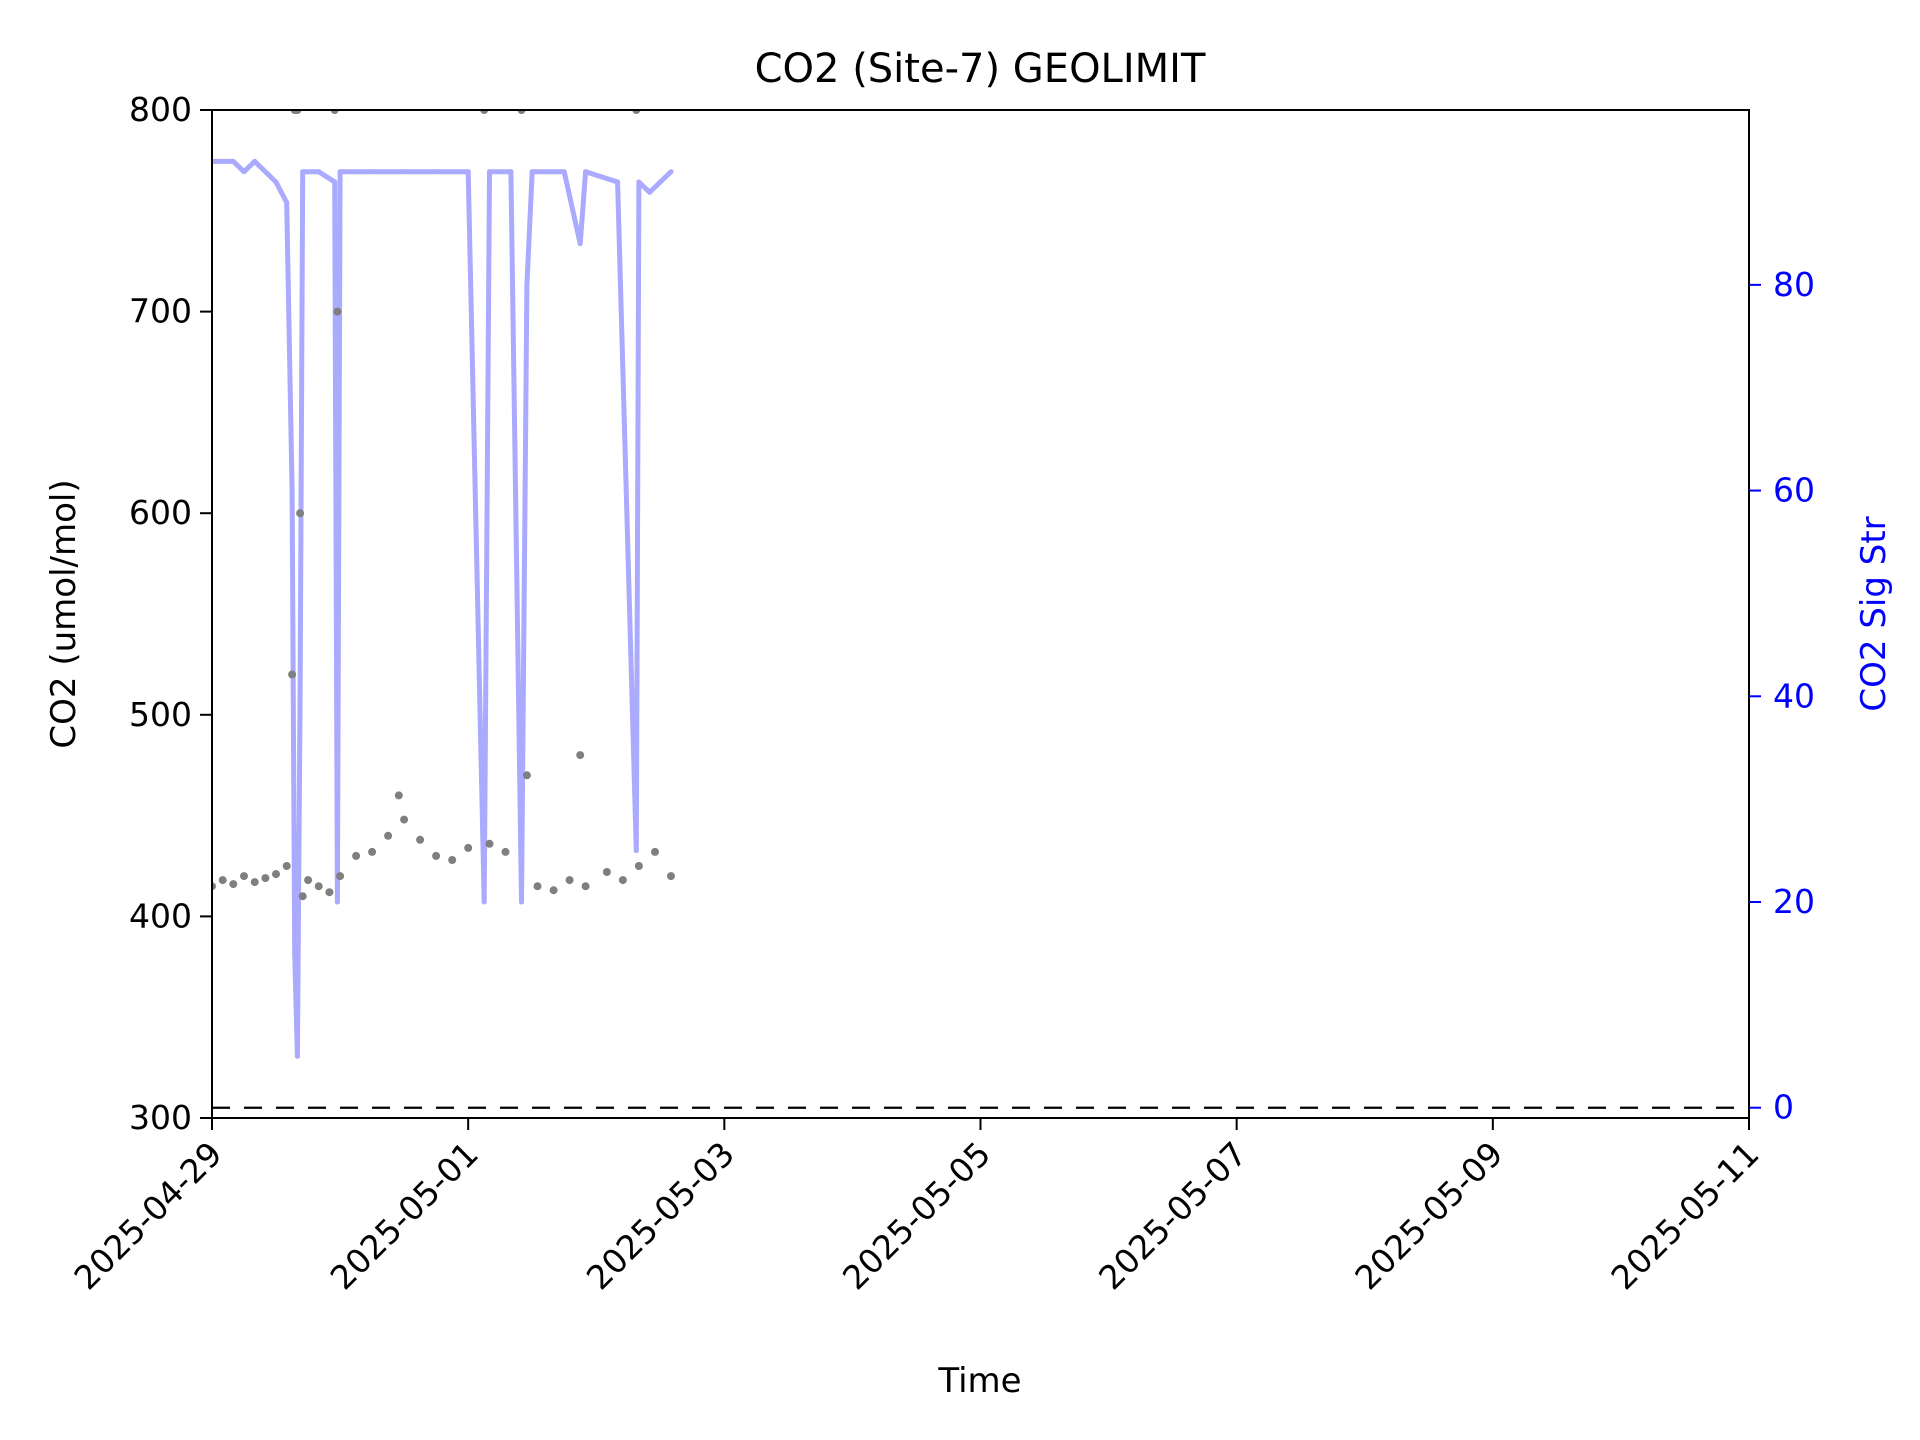 This screenshot has height=1440, width=1920. I want to click on x-tick-label: 2025-05-11, so click(1684, 1215).